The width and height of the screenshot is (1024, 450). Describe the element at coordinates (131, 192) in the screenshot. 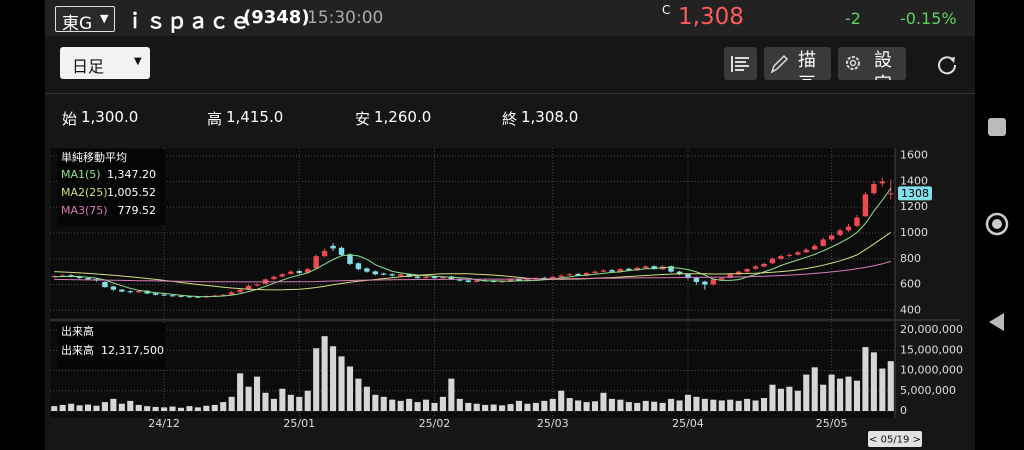

I see `legend-value: 1,005.52` at that location.